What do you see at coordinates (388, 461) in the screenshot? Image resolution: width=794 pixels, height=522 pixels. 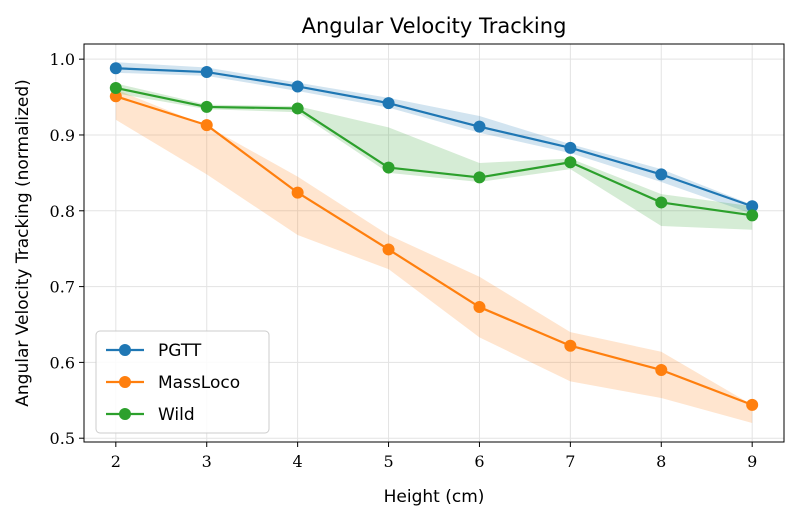 I see `x-tick-label: 5` at bounding box center [388, 461].